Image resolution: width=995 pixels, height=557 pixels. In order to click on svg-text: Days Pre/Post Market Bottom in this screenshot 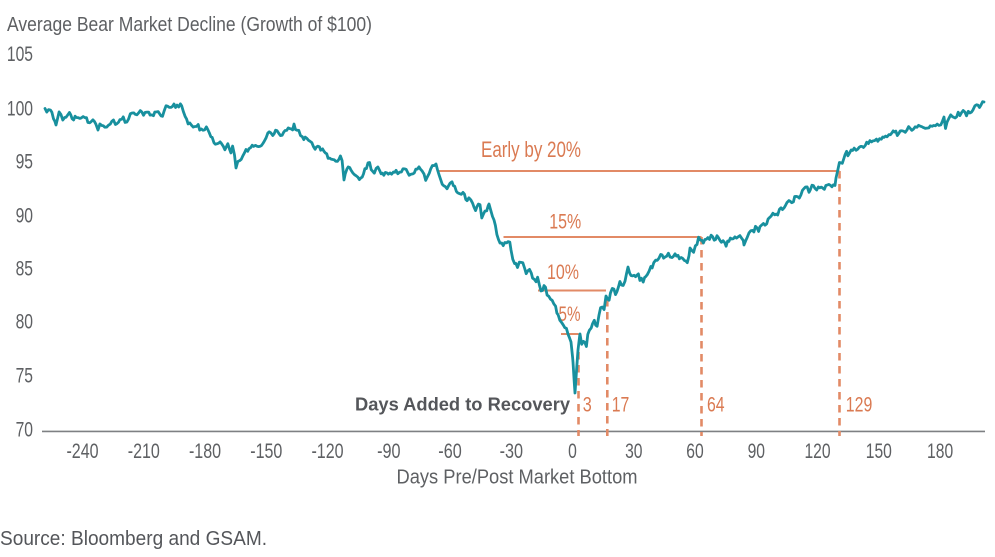, I will do `click(517, 477)`.